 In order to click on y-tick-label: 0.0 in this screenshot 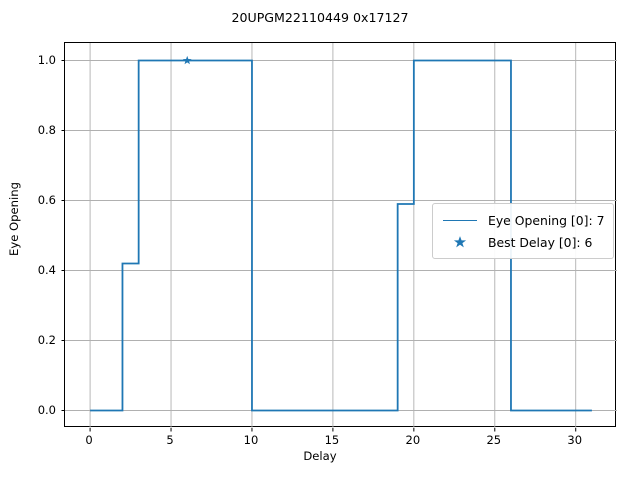, I will do `click(46, 409)`.